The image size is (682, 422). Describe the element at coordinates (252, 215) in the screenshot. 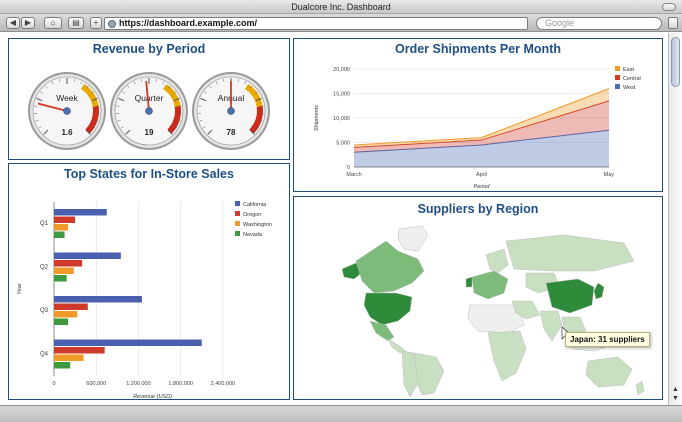

I see `legend-label: Oregon` at that location.